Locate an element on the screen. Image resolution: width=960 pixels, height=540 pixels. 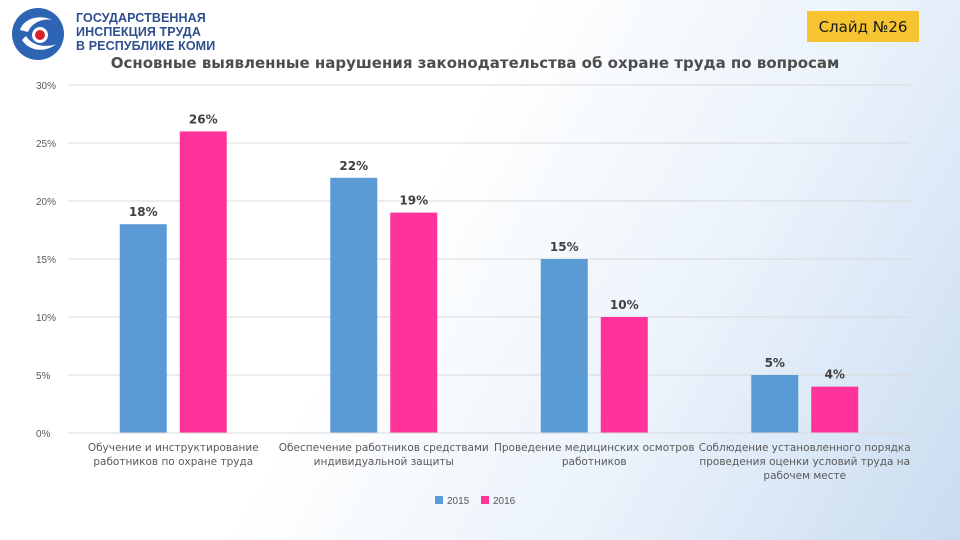
y-tick-label: 0% is located at coordinates (43, 434).